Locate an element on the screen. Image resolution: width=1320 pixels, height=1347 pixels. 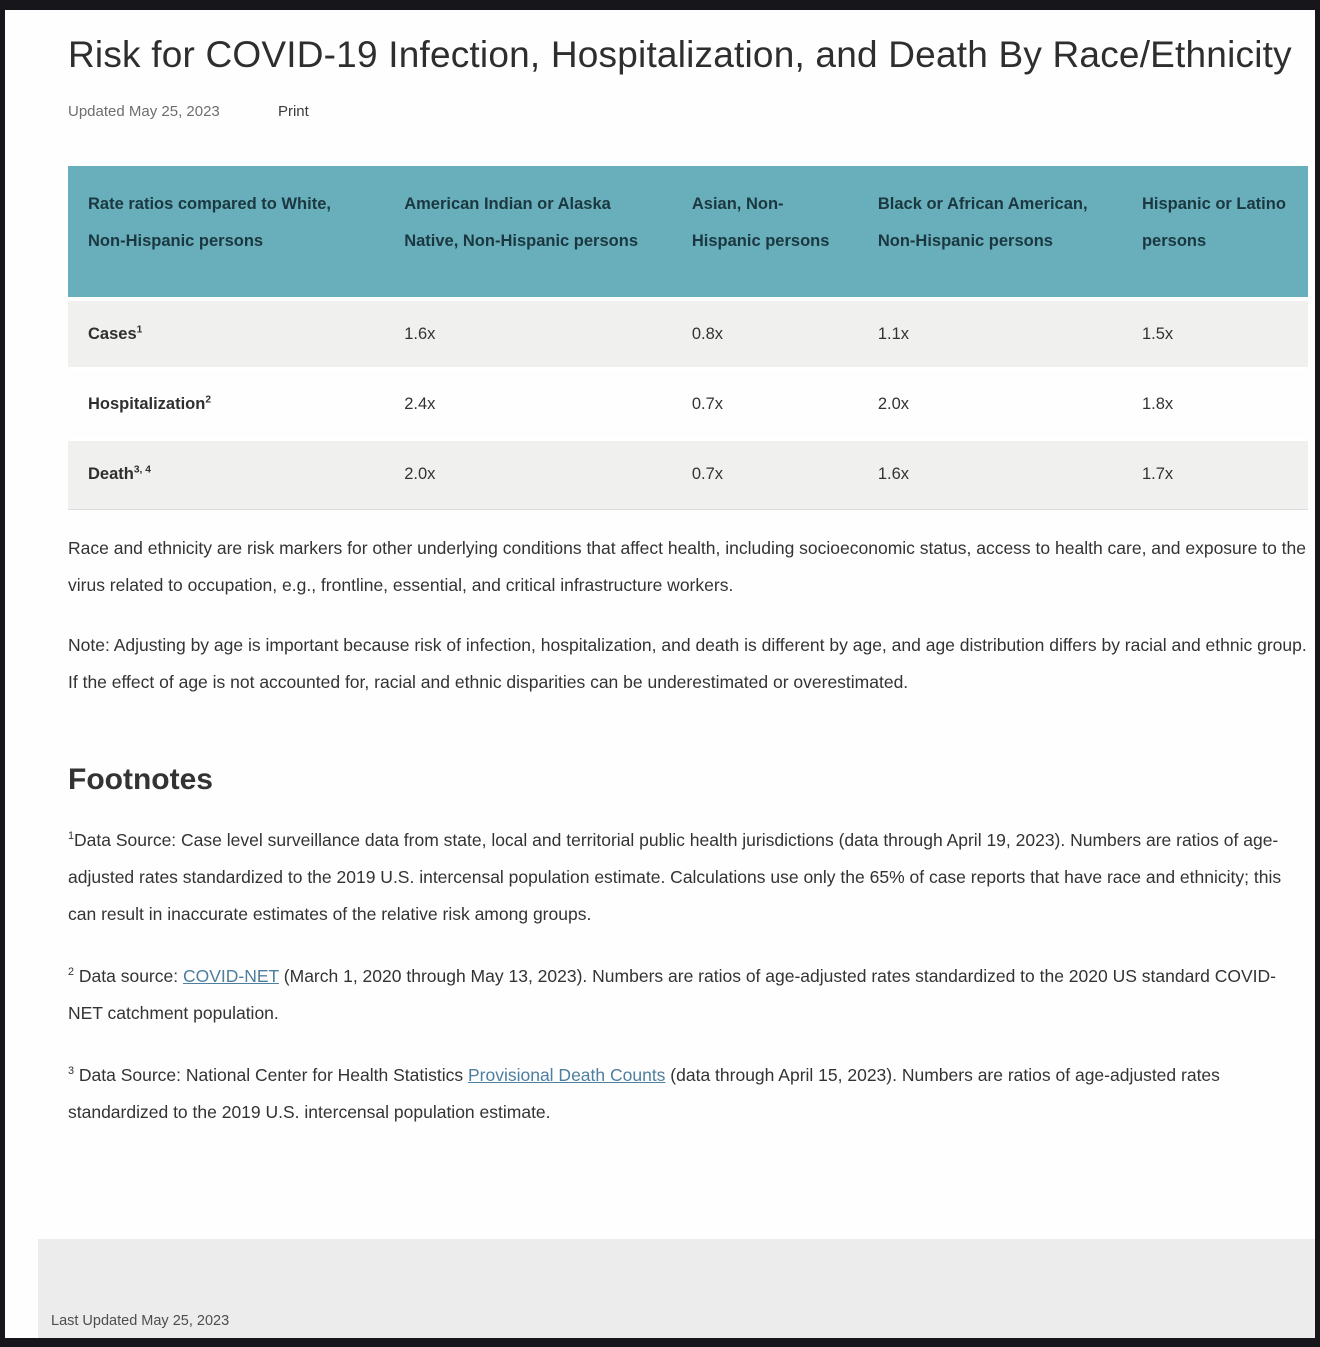
table-cell: 1.1x is located at coordinates (989, 333).